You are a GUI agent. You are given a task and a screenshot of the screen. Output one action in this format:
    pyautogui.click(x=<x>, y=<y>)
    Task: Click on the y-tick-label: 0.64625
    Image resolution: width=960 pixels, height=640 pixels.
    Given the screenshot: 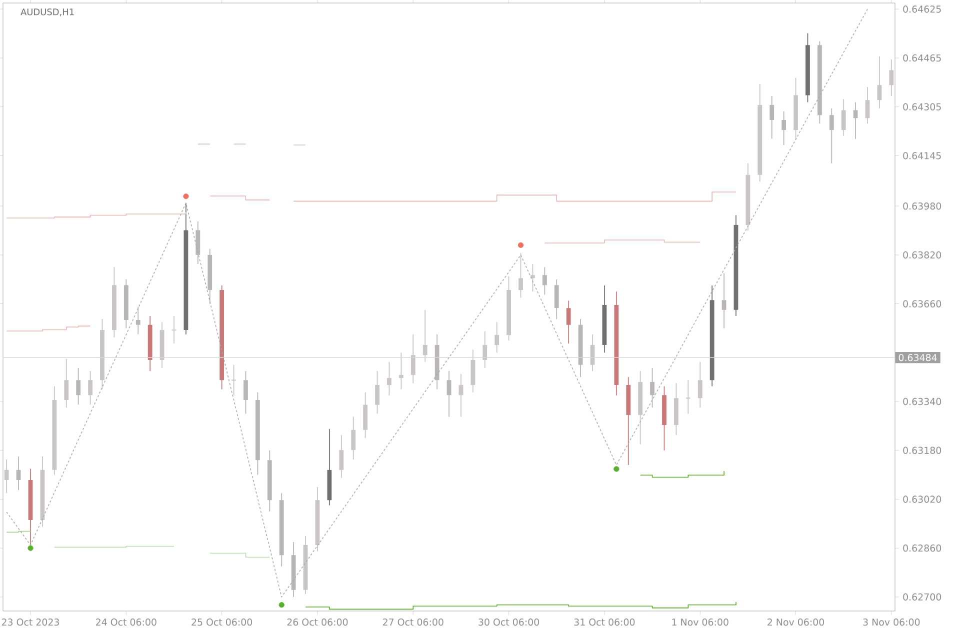 What is the action you would take?
    pyautogui.click(x=922, y=9)
    